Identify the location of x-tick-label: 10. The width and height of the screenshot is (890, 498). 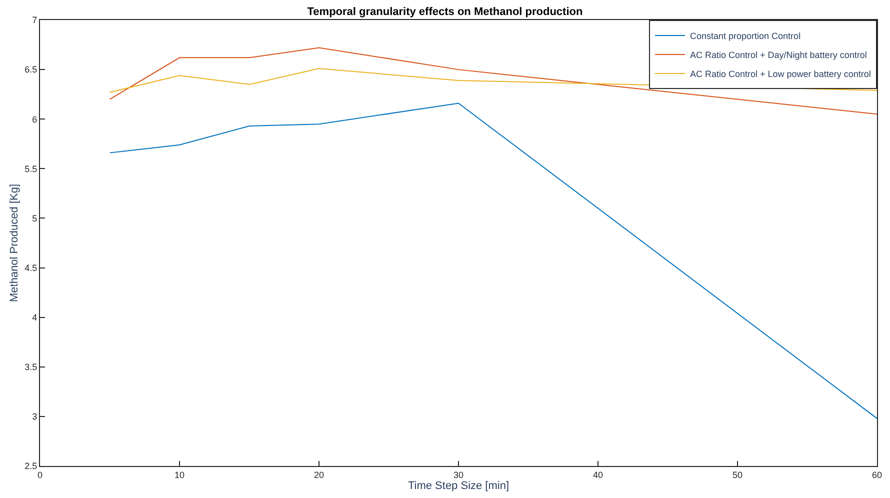
(179, 475).